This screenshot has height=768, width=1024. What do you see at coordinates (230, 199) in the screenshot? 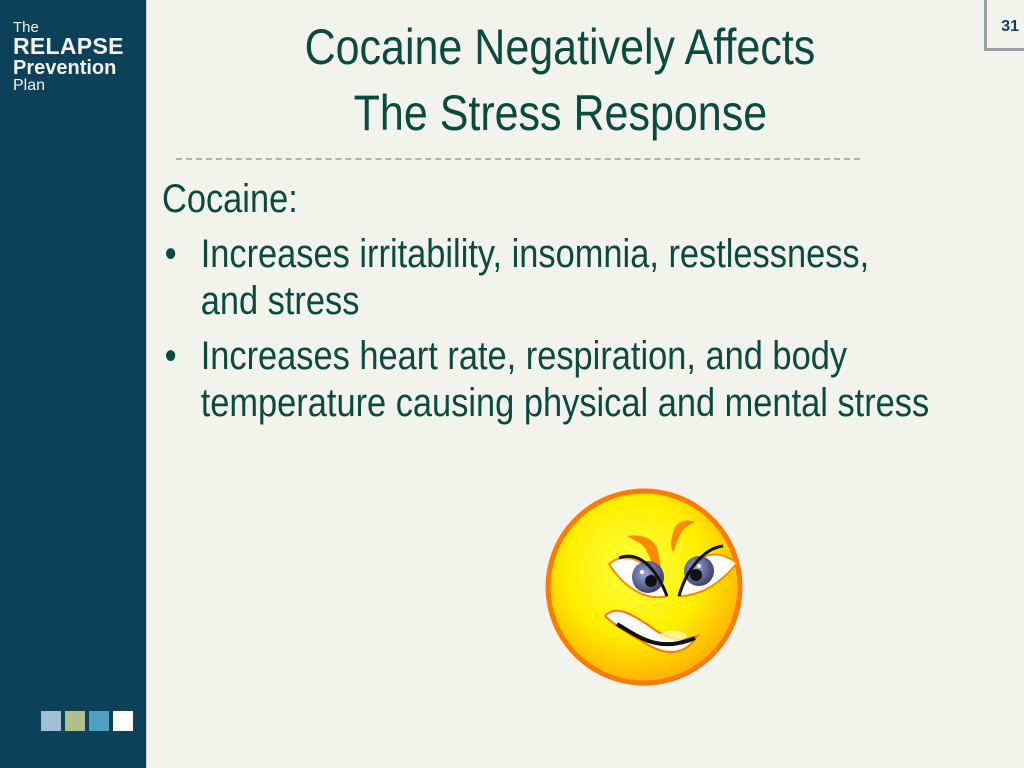
I see `body-heading: Cocaine:` at bounding box center [230, 199].